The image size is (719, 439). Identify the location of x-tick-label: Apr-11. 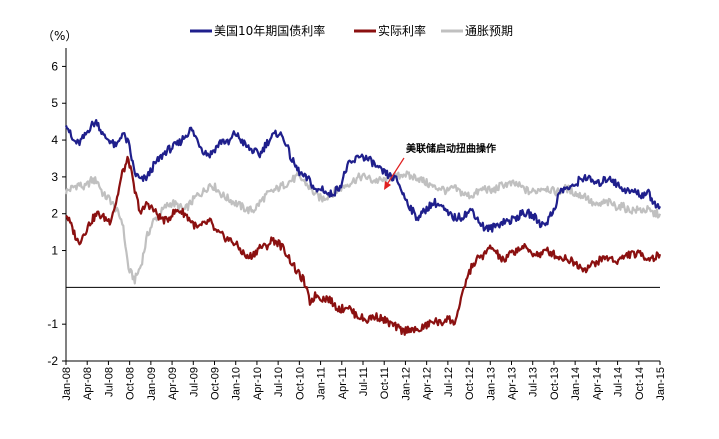
(343, 383).